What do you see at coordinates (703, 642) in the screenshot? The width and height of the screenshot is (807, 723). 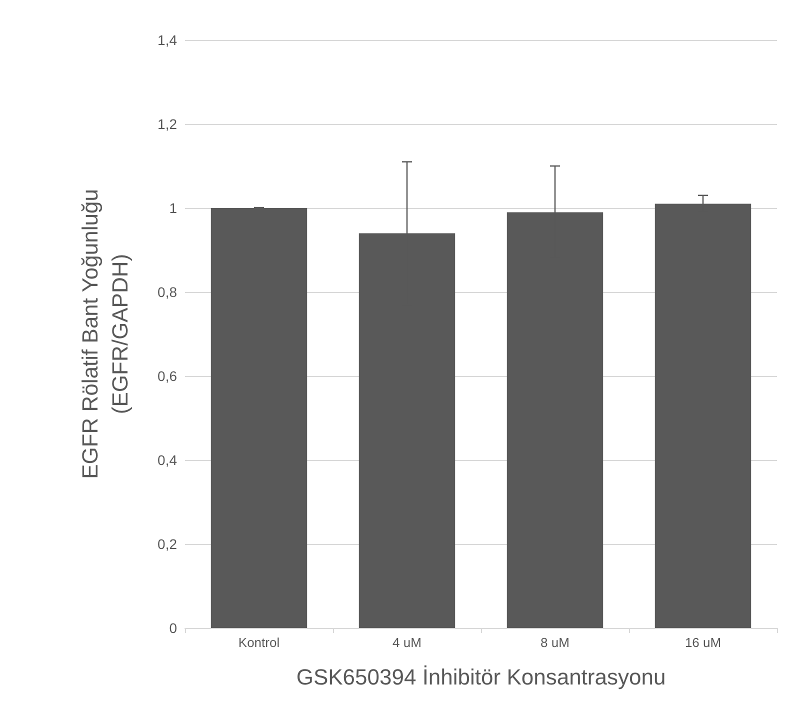 I see `x-tick-label: 16 uM` at bounding box center [703, 642].